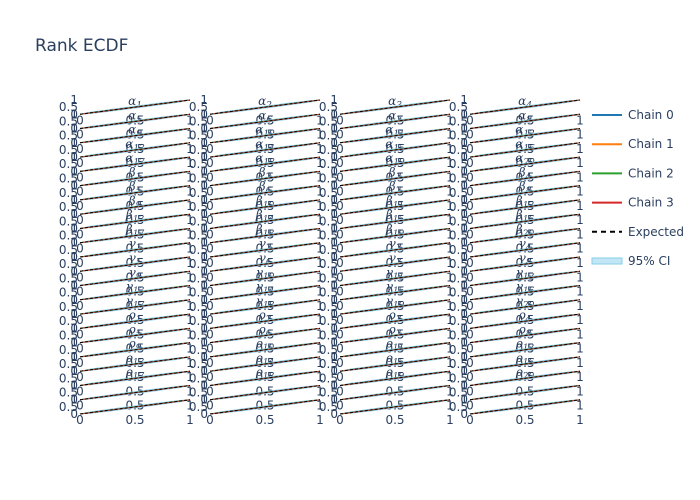 This screenshot has height=500, width=700. Describe the element at coordinates (638, 232) in the screenshot. I see `legend-item: Expected` at that location.